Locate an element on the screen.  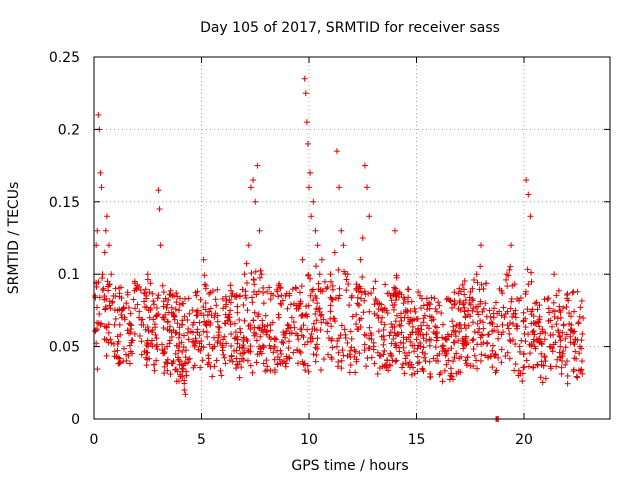
y-tick-label: 0.2 is located at coordinates (69, 130).